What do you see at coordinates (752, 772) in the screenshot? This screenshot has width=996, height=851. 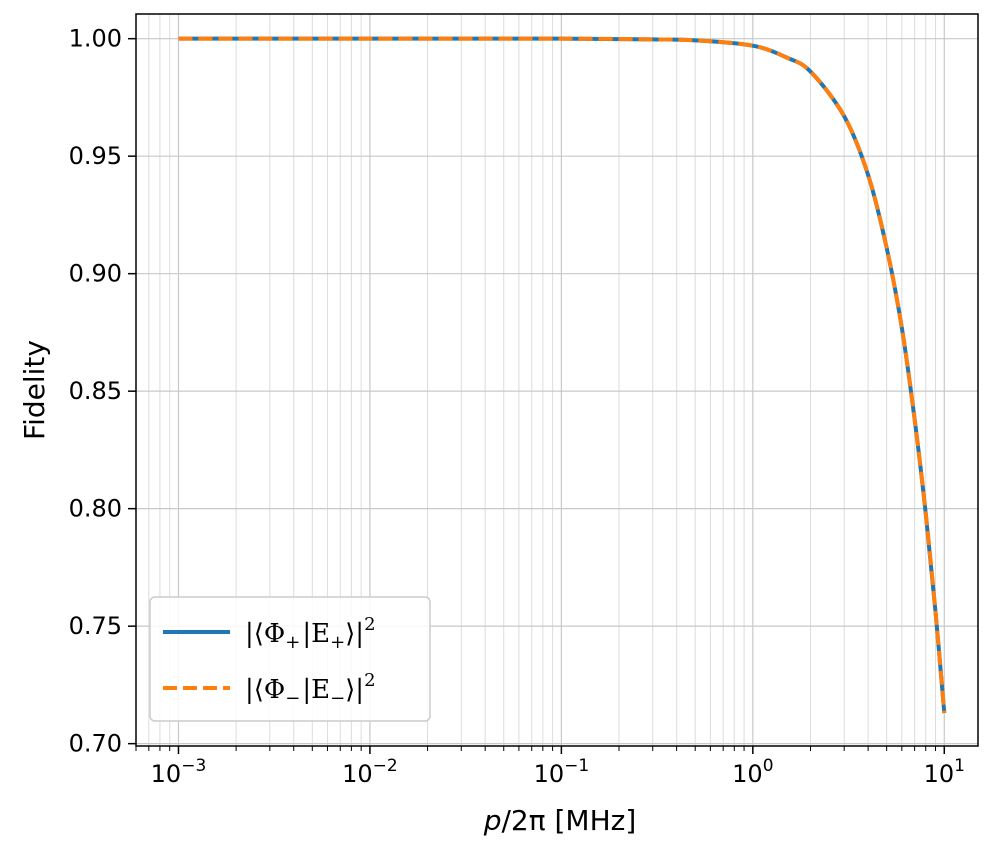 I see `x-tick-label: 10⁰` at bounding box center [752, 772].